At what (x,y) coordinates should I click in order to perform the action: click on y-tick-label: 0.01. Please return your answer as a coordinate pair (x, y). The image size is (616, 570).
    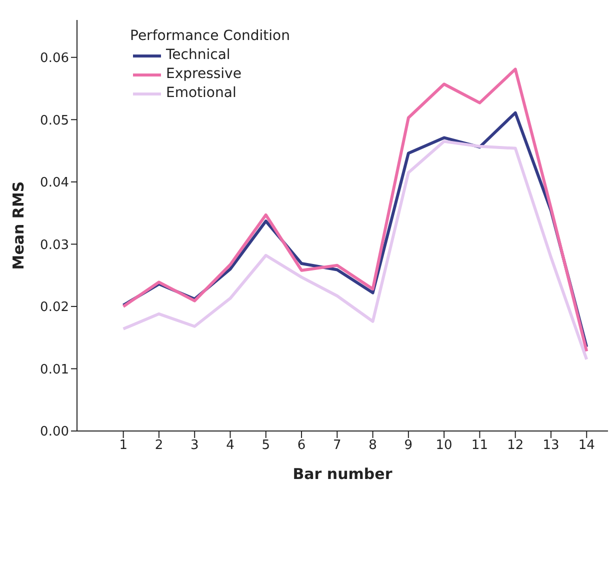
    Looking at the image, I should click on (54, 370).